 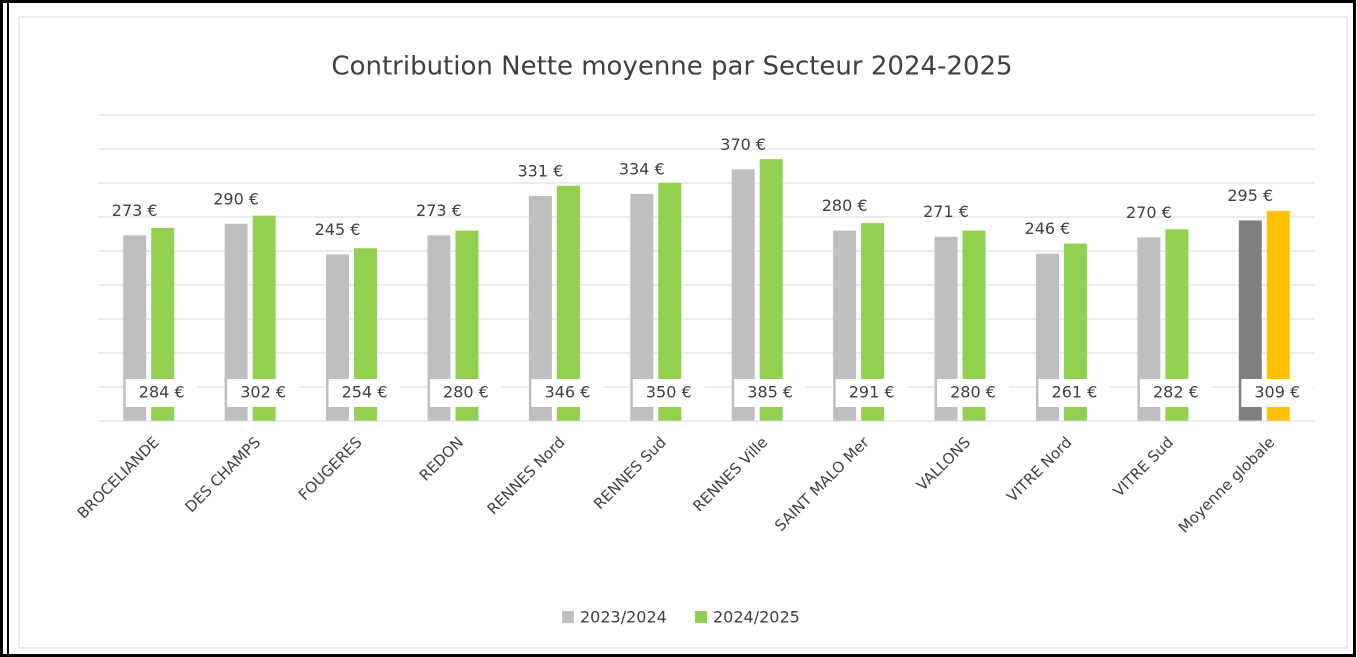 I want to click on data-label: 309 €, so click(x=1277, y=392).